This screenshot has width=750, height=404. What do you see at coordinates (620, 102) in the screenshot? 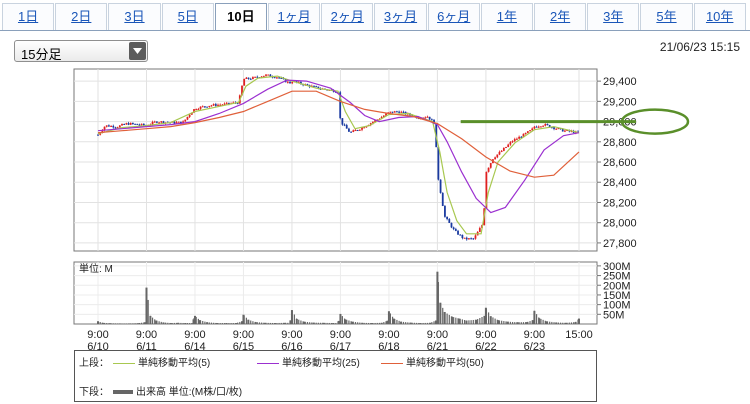
I see `price-tick-label: 29,200` at bounding box center [620, 102].